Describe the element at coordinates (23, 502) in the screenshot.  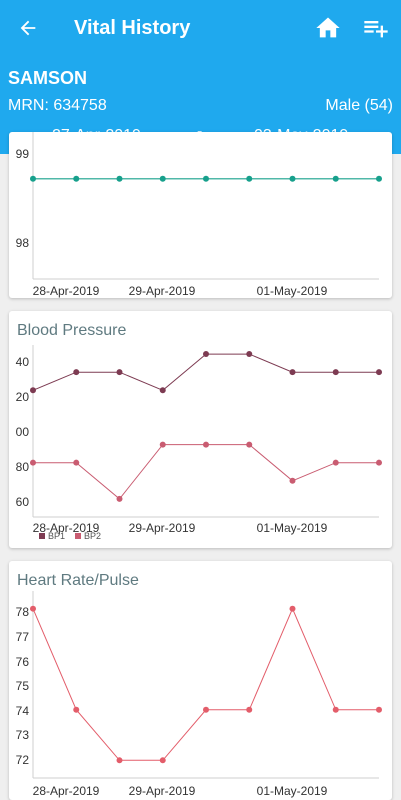
I see `y-tick-label: 60` at that location.